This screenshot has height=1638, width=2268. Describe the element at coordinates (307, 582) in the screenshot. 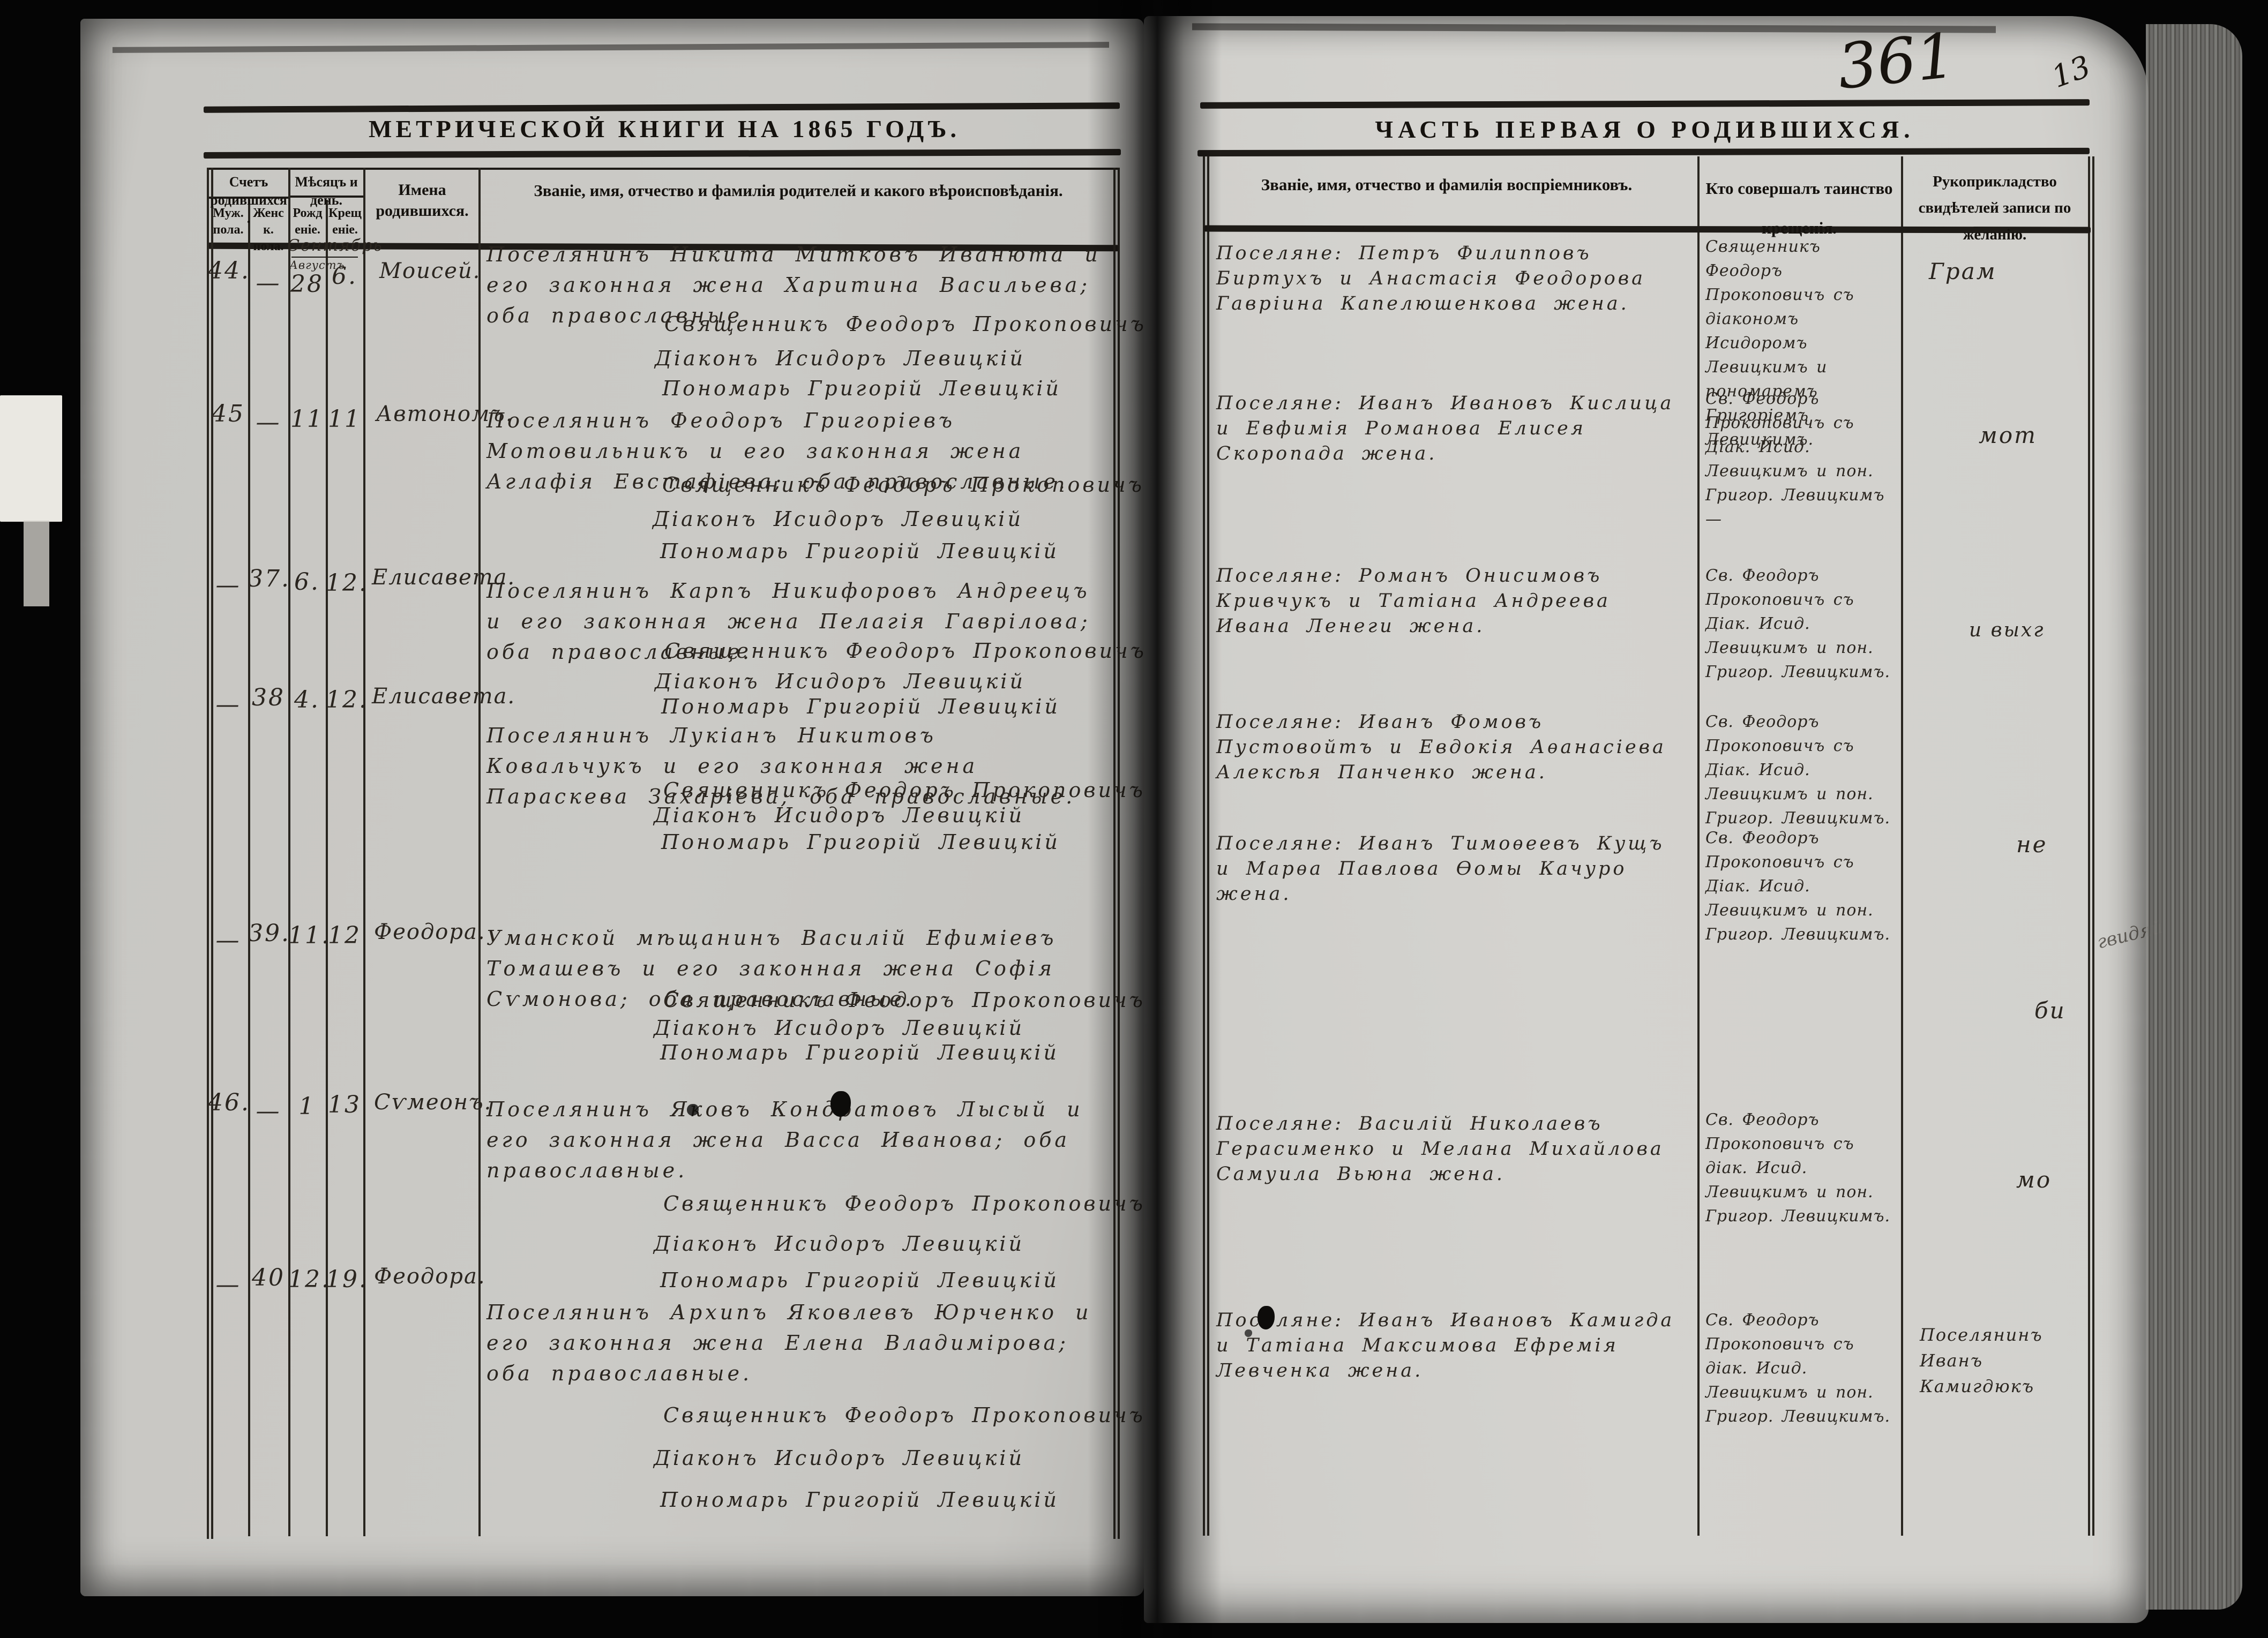

I see `birth-day: 6.` at that location.